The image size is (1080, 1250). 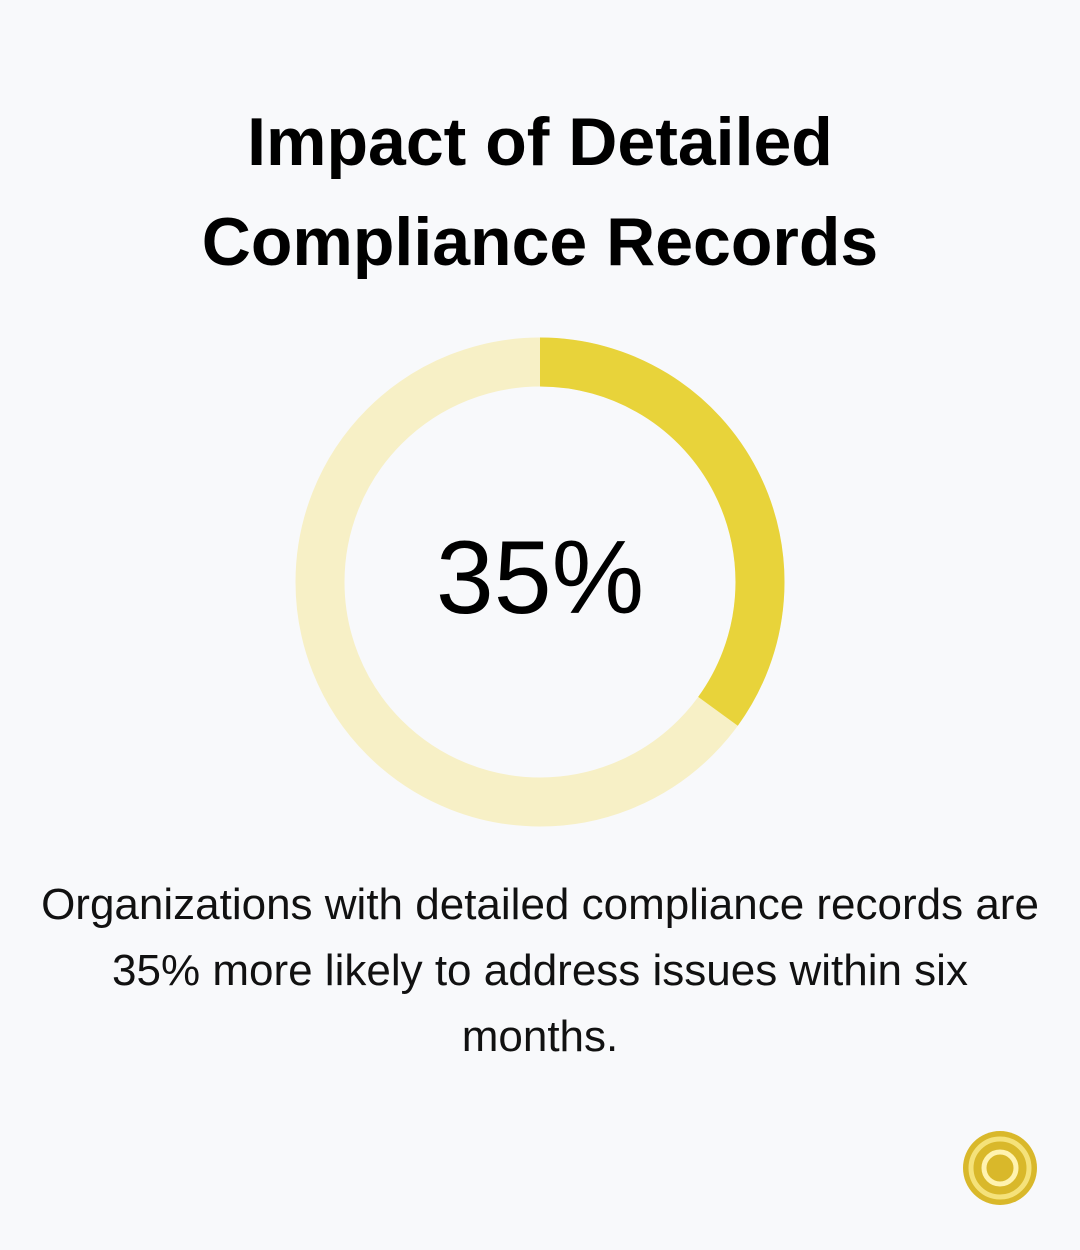 I want to click on logo, so click(x=1000, y=1168).